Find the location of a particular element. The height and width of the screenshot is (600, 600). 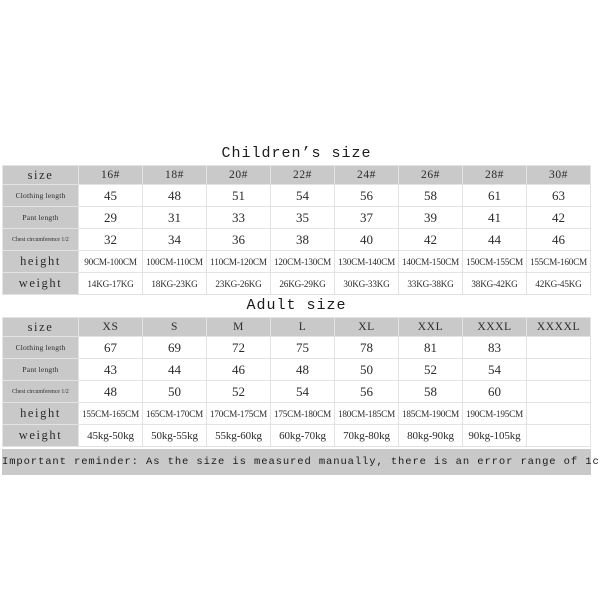

cell-weight-6: 90kg-105kg is located at coordinates (494, 435).